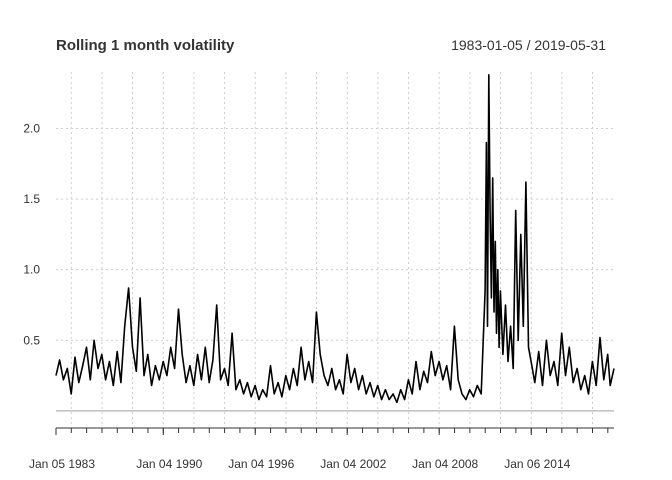 Image resolution: width=672 pixels, height=480 pixels. What do you see at coordinates (31, 270) in the screenshot?
I see `y-tick-label: 1.0` at bounding box center [31, 270].